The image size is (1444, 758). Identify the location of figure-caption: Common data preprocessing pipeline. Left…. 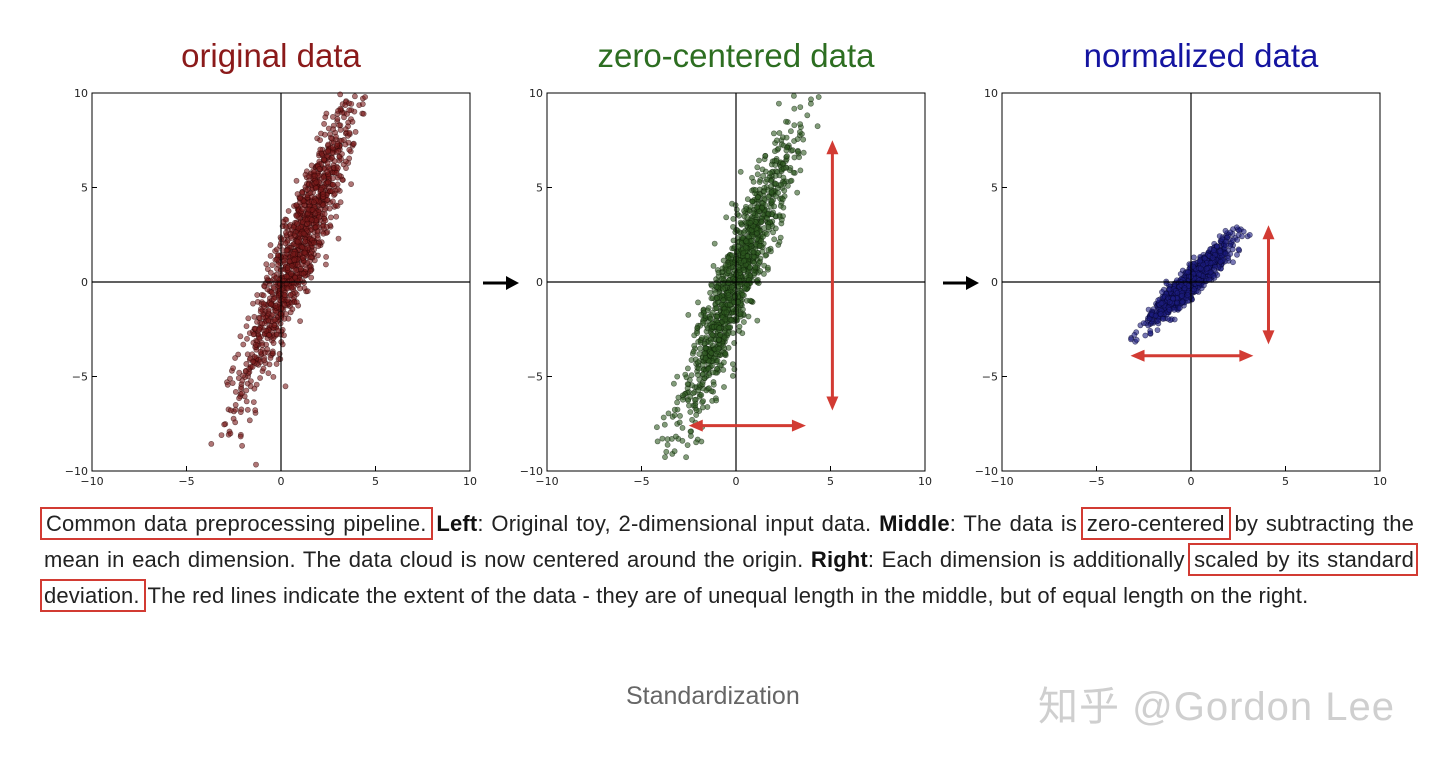
(729, 560).